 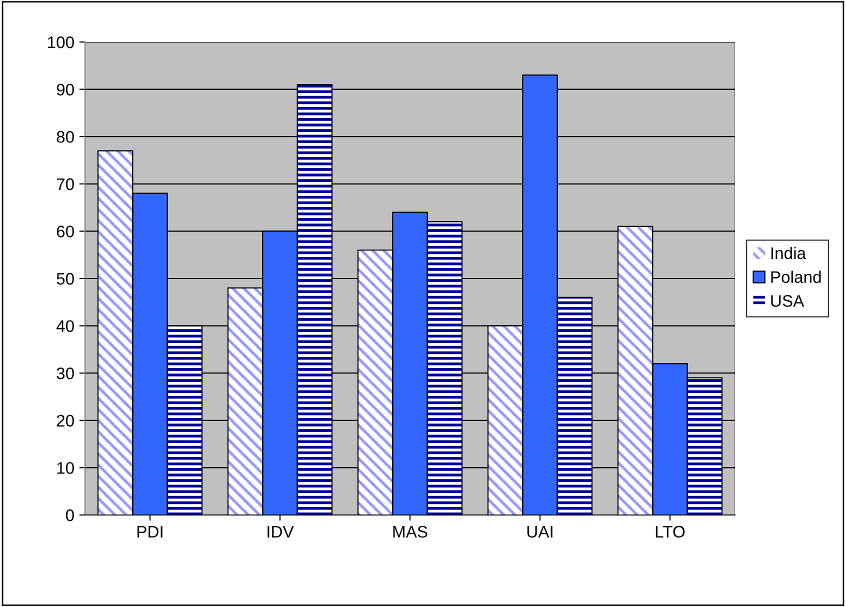 What do you see at coordinates (65, 468) in the screenshot?
I see `y-tick-label: 10` at bounding box center [65, 468].